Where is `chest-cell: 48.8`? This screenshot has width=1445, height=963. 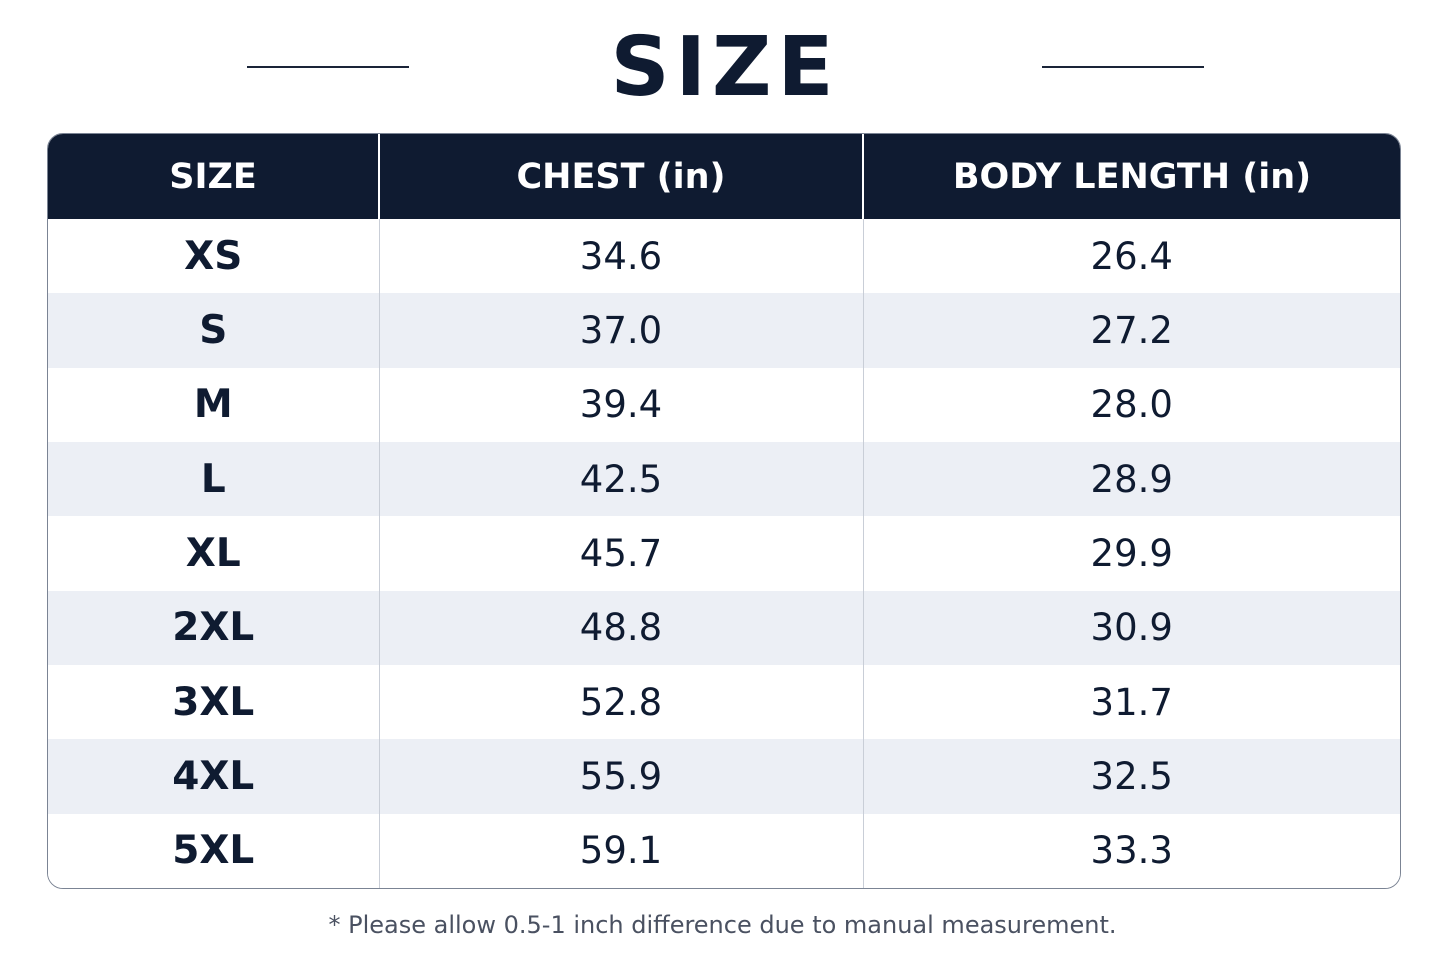 chest-cell: 48.8 is located at coordinates (621, 627).